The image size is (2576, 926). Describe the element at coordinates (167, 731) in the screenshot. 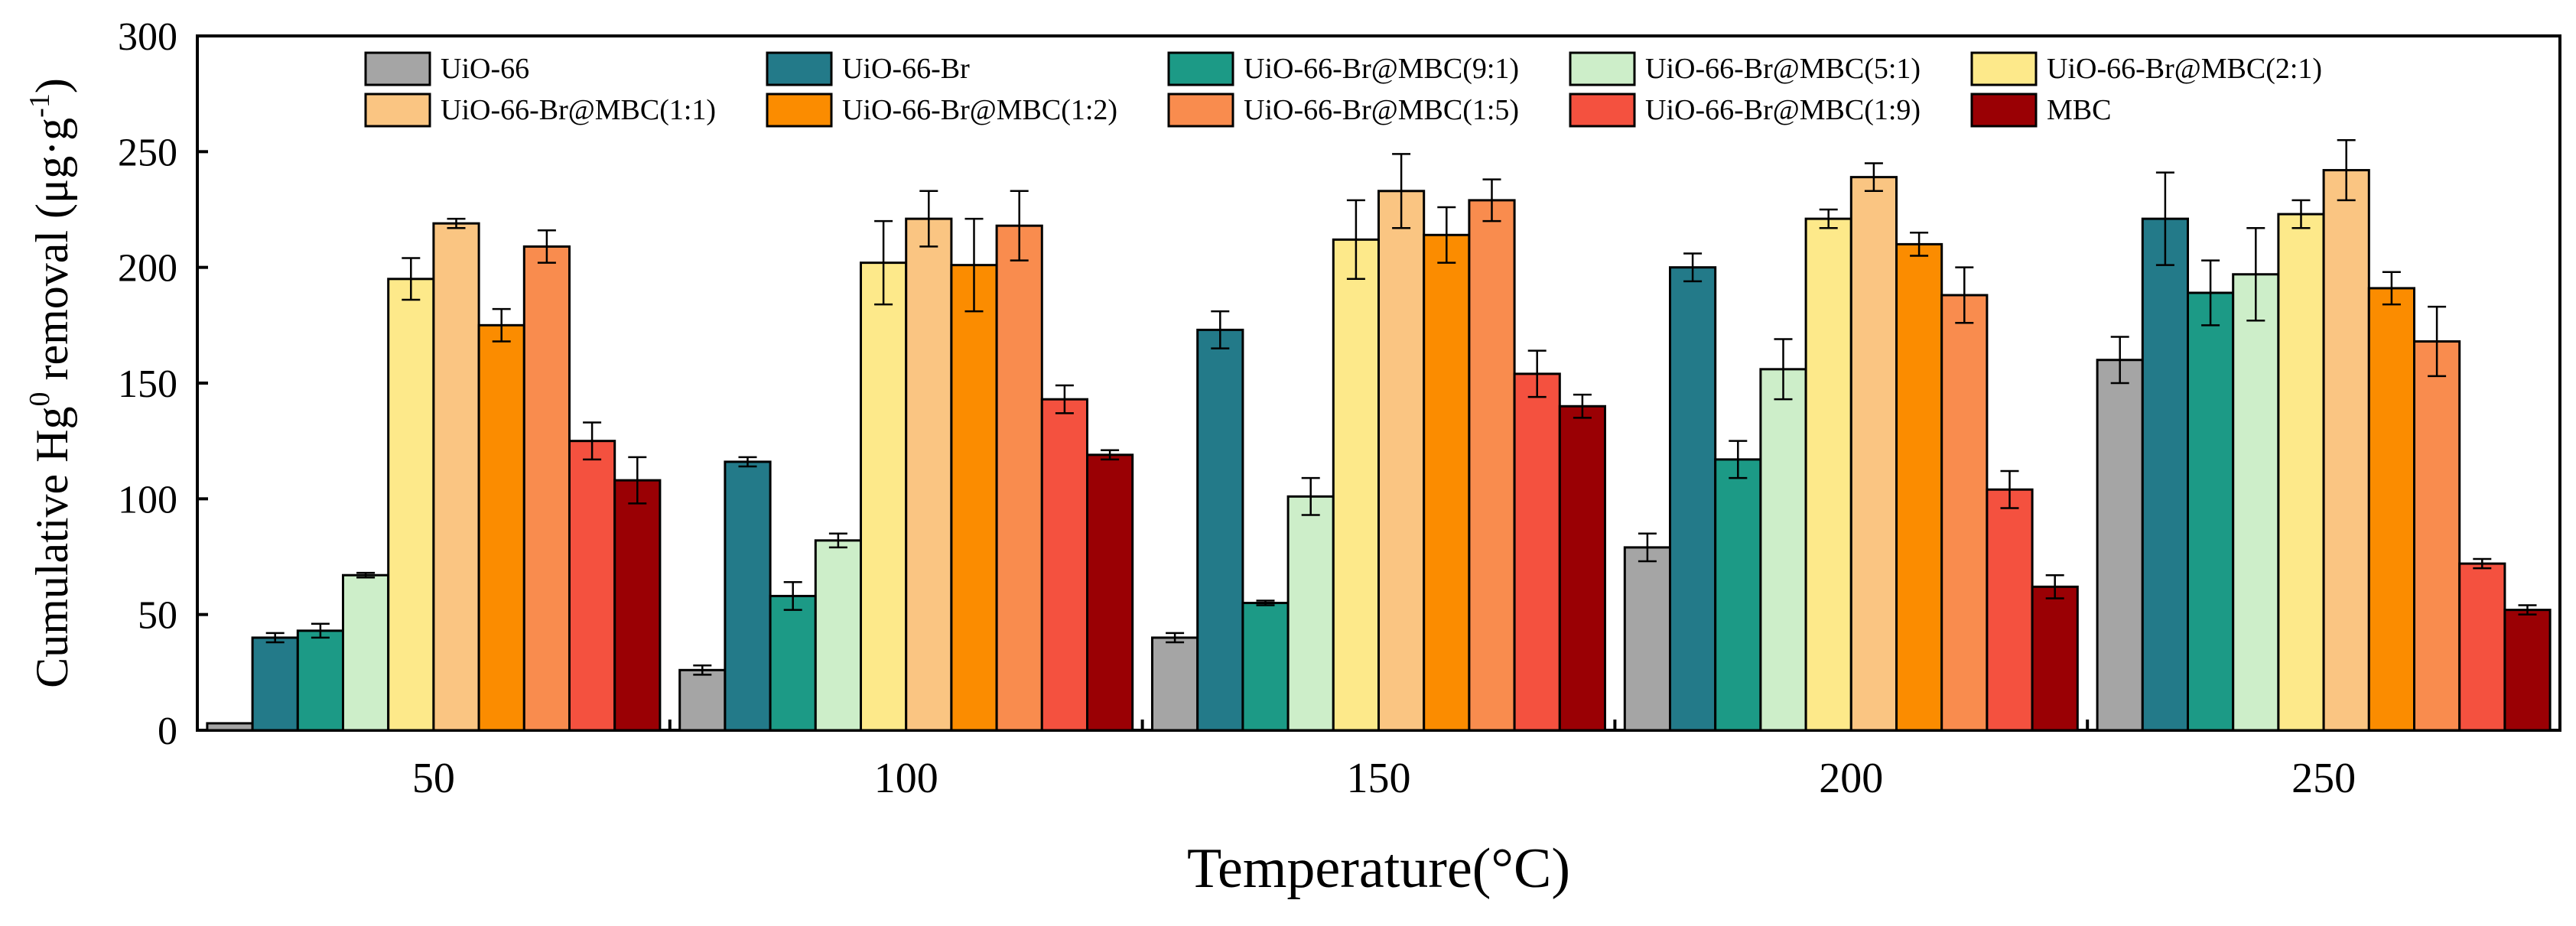

I see `y-tick-label-0: 0` at that location.